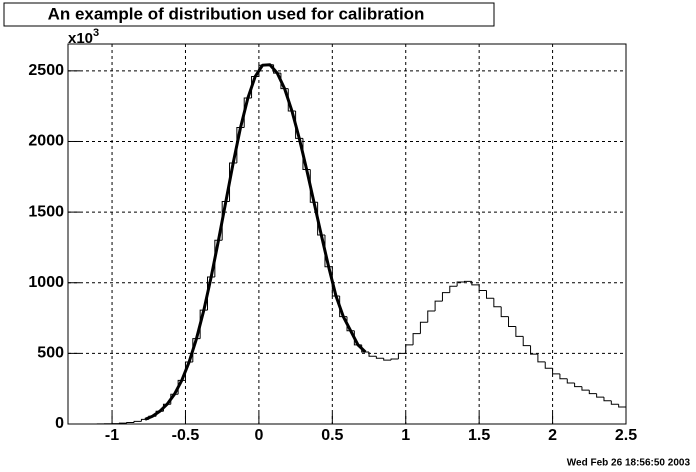 The height and width of the screenshot is (472, 696). I want to click on x-tick-label: 1, so click(405, 435).